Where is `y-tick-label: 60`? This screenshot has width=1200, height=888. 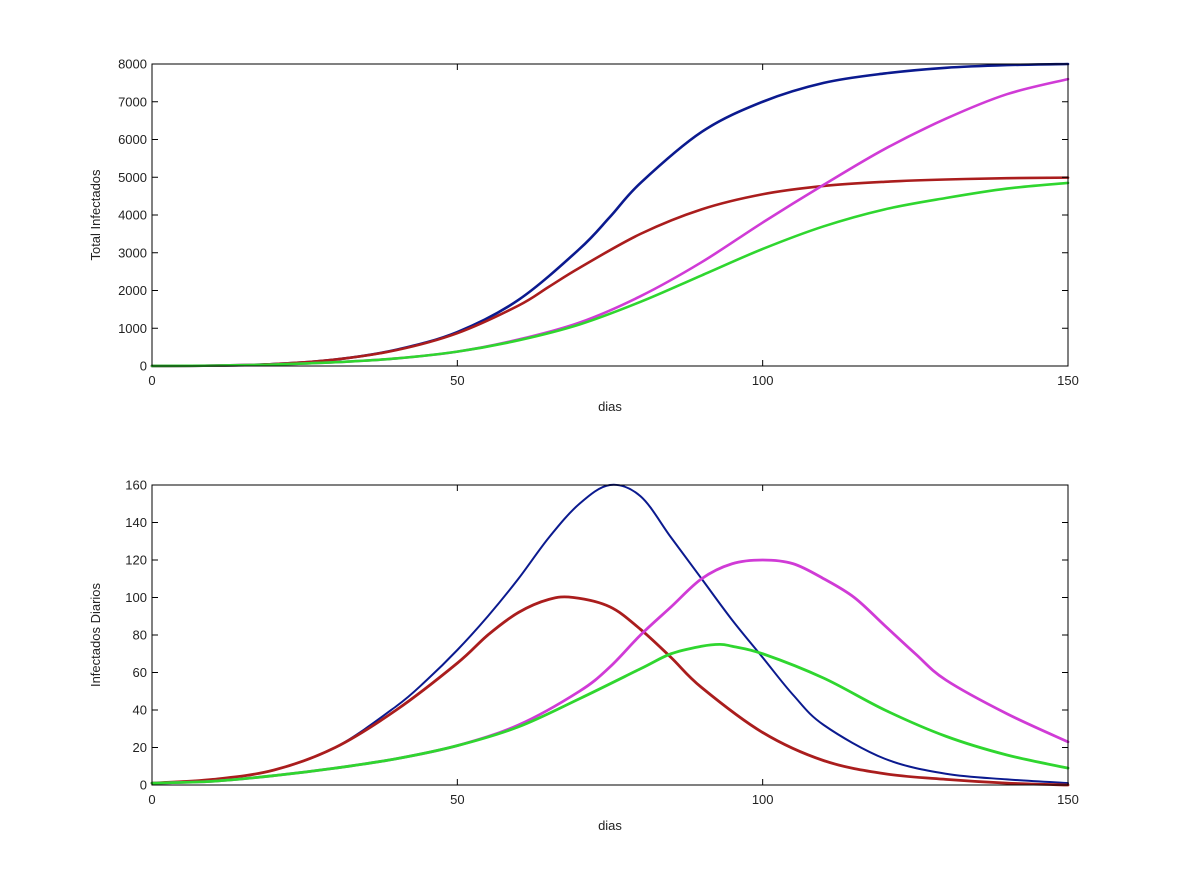 y-tick-label: 60 is located at coordinates (140, 672).